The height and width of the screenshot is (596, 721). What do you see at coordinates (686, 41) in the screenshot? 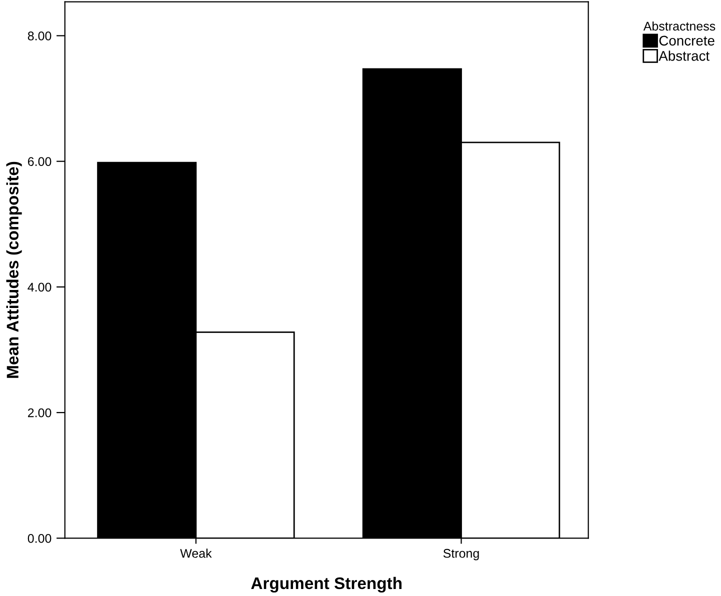
I see `legend-label: Concrete` at bounding box center [686, 41].